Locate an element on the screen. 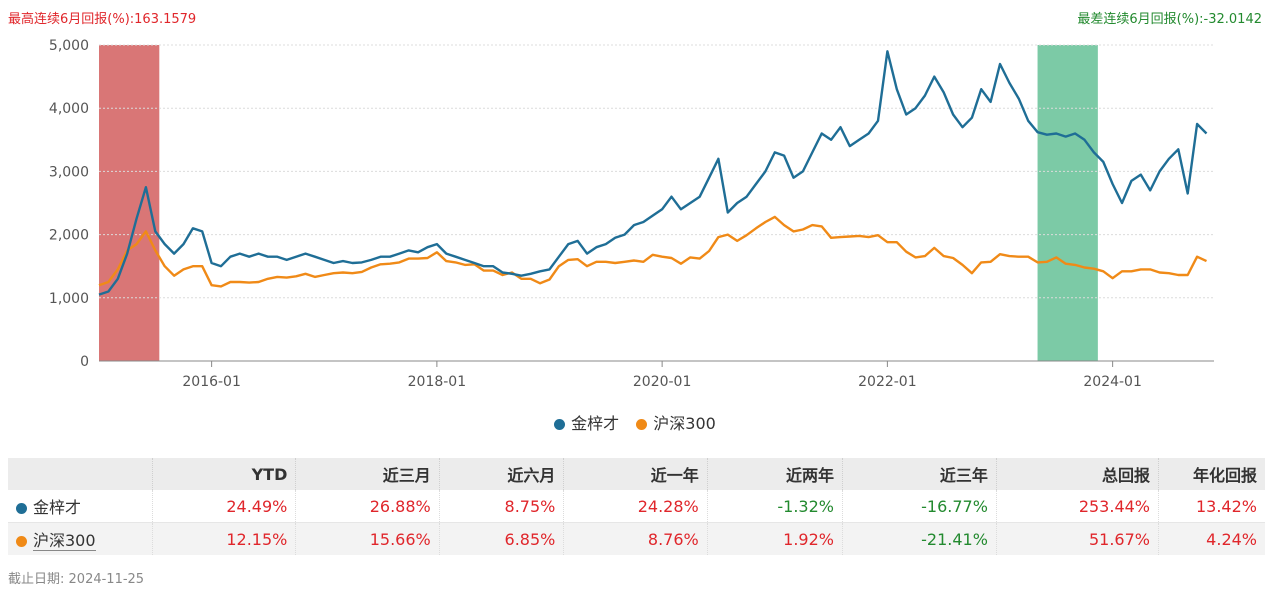 Image resolution: width=1270 pixels, height=590 pixels. best-6m-return-label: 最高连续6月回报(%): is located at coordinates (71, 19).